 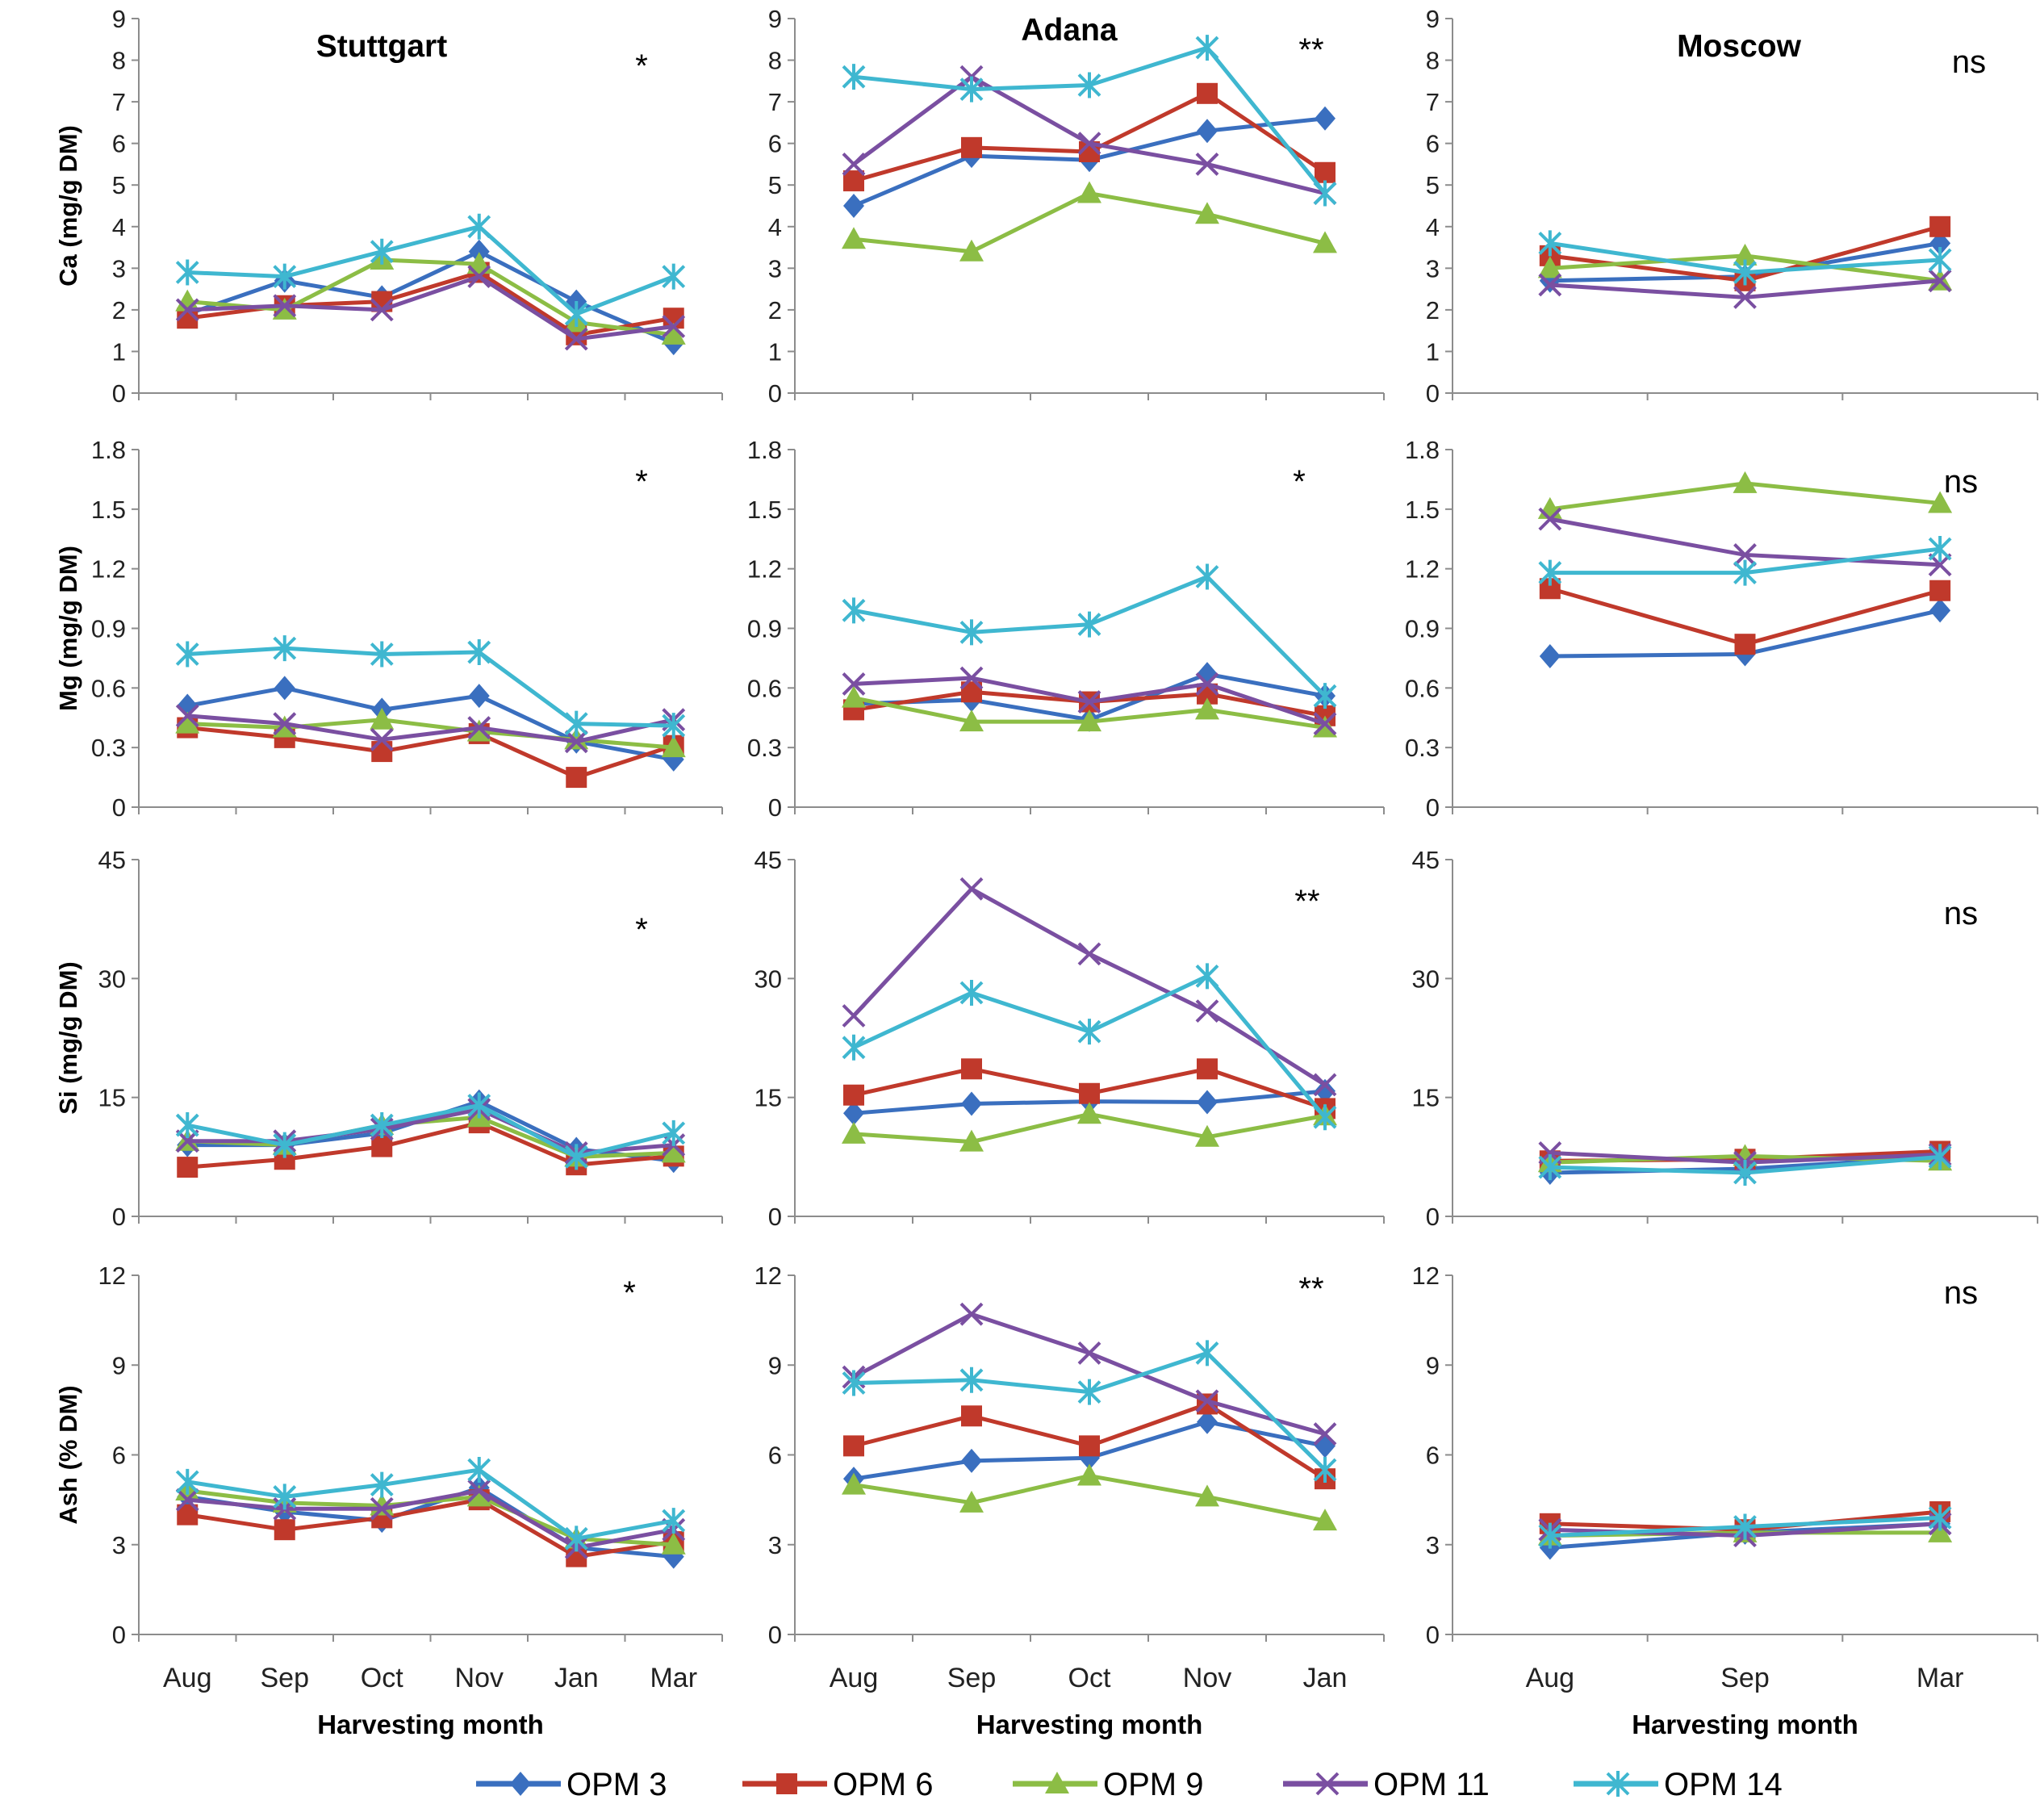 I want to click on panel-adana-2: 0 0.3 0.6 0.9 1.2 1.5 1.8 *, so click(x=1066, y=629).